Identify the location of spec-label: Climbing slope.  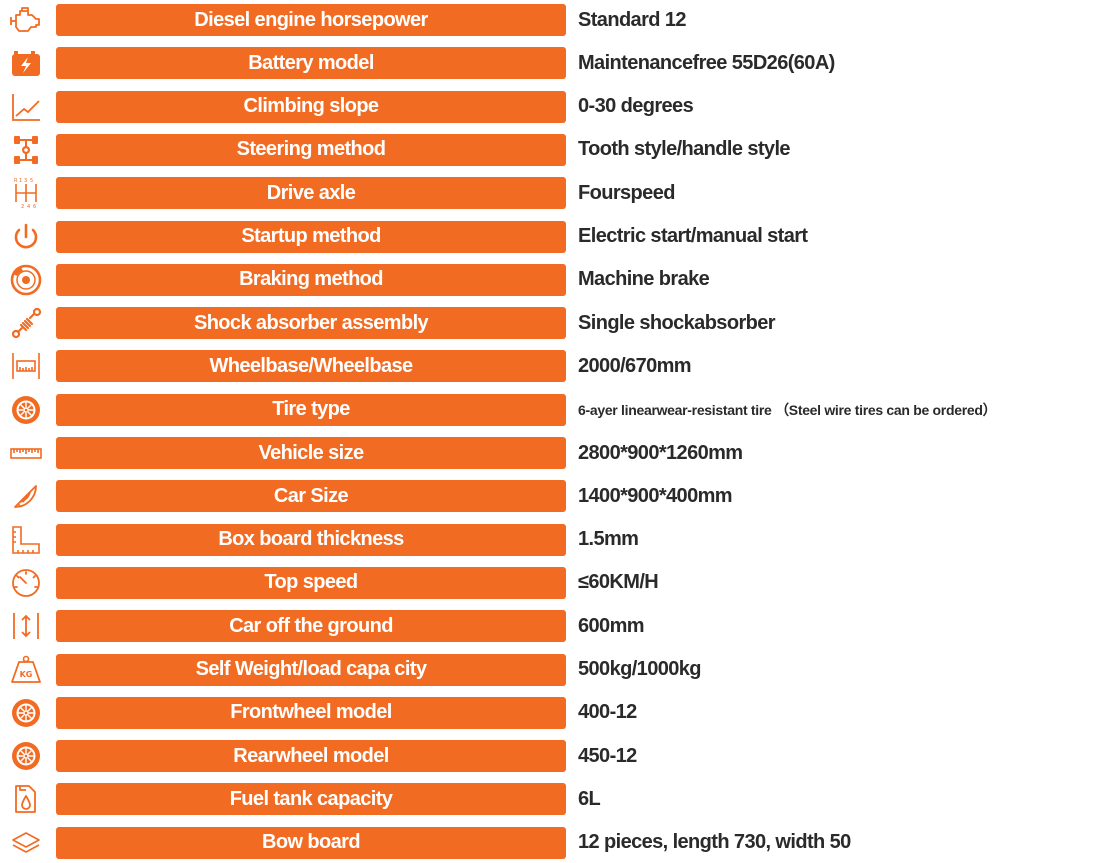
(311, 106).